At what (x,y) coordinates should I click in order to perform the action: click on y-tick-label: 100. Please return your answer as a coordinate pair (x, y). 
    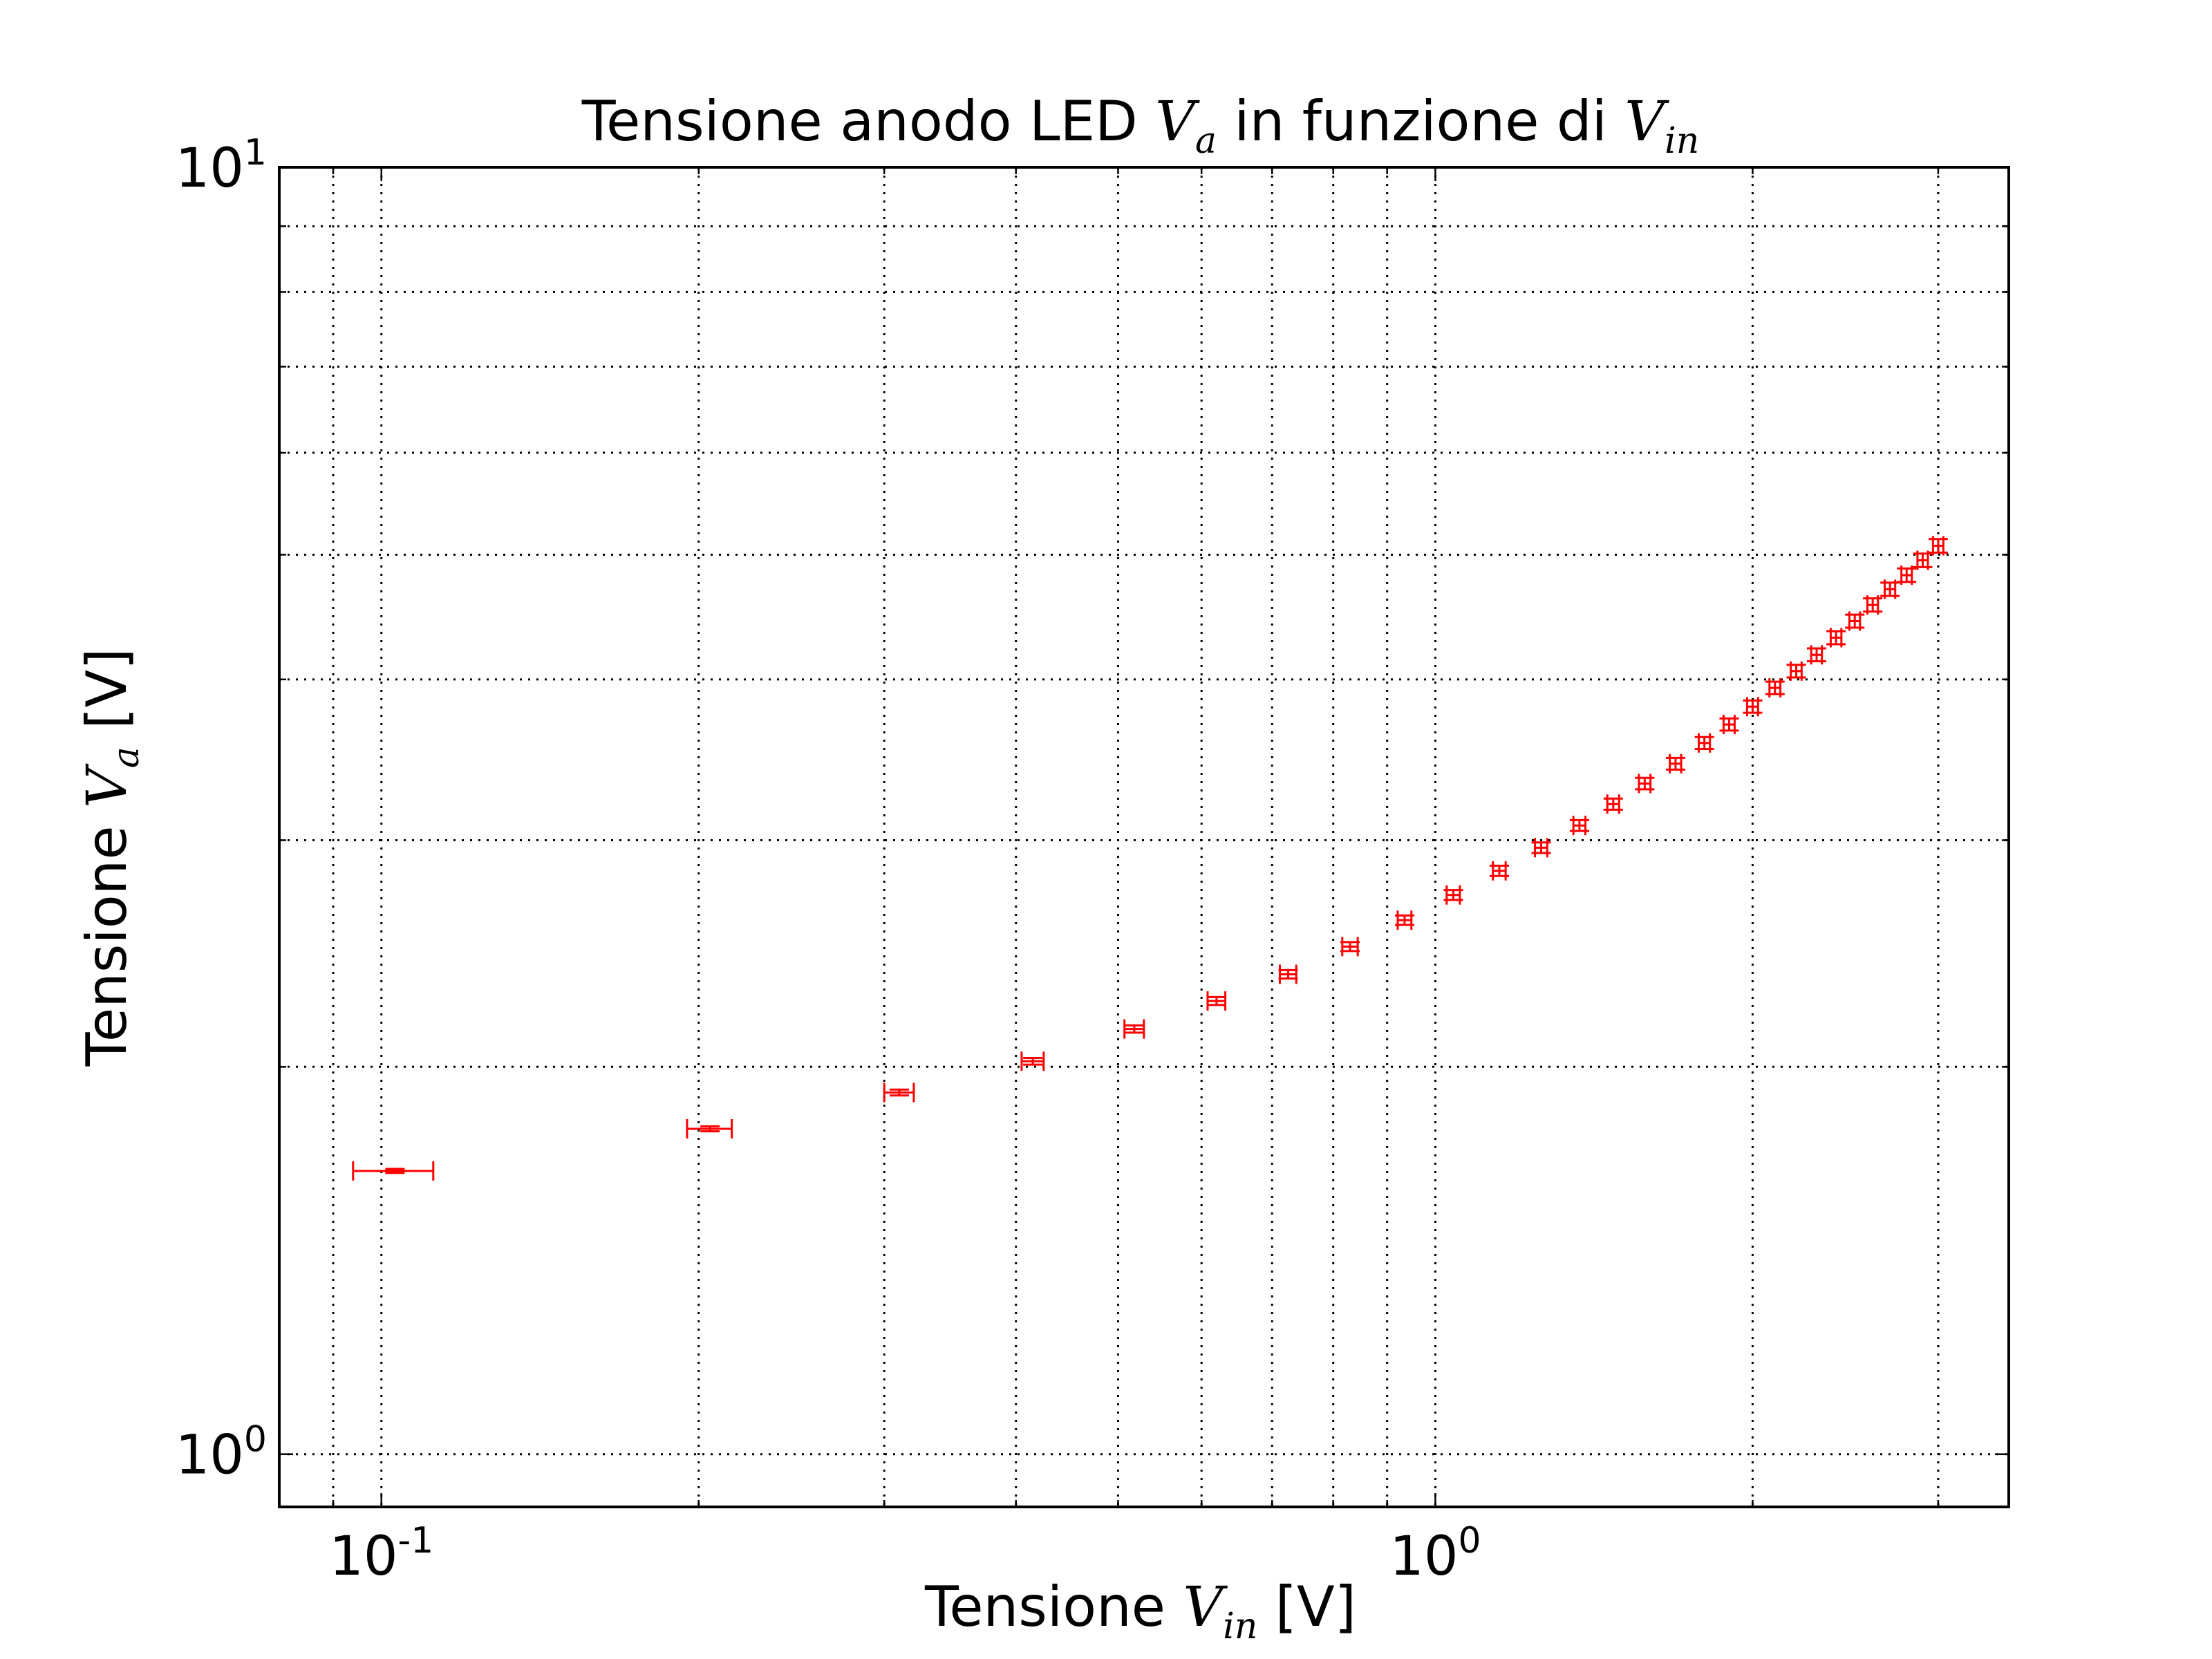
    Looking at the image, I should click on (222, 1453).